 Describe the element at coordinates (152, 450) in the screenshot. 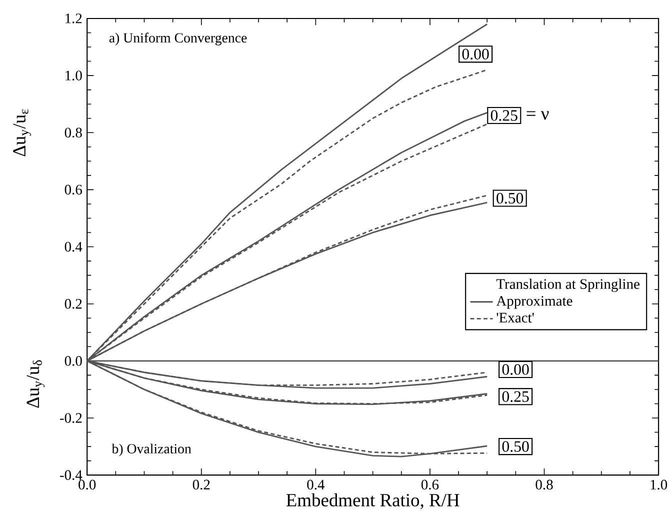

I see `annotation: b) Ovalization` at that location.